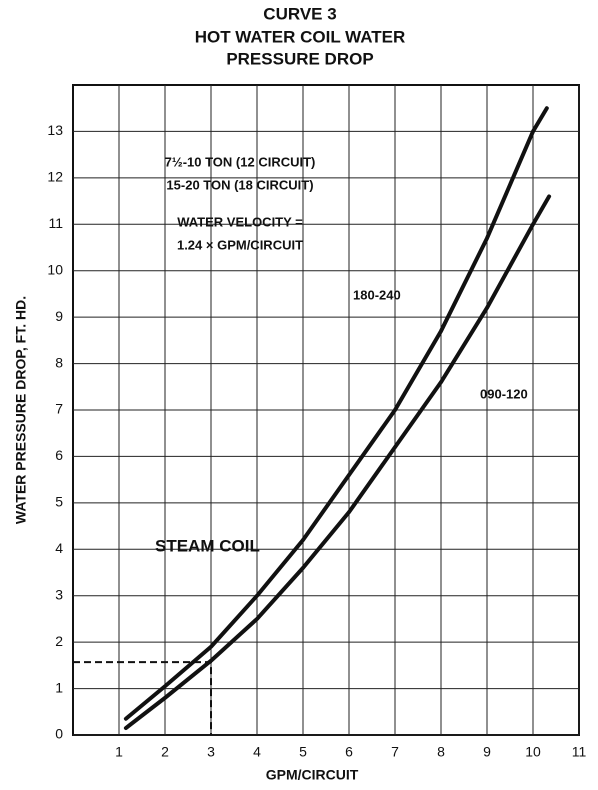 Image resolution: width=598 pixels, height=790 pixels. Describe the element at coordinates (240, 161) in the screenshot. I see `annotation: 7½-10 TON (12 CIRCUIT)` at that location.